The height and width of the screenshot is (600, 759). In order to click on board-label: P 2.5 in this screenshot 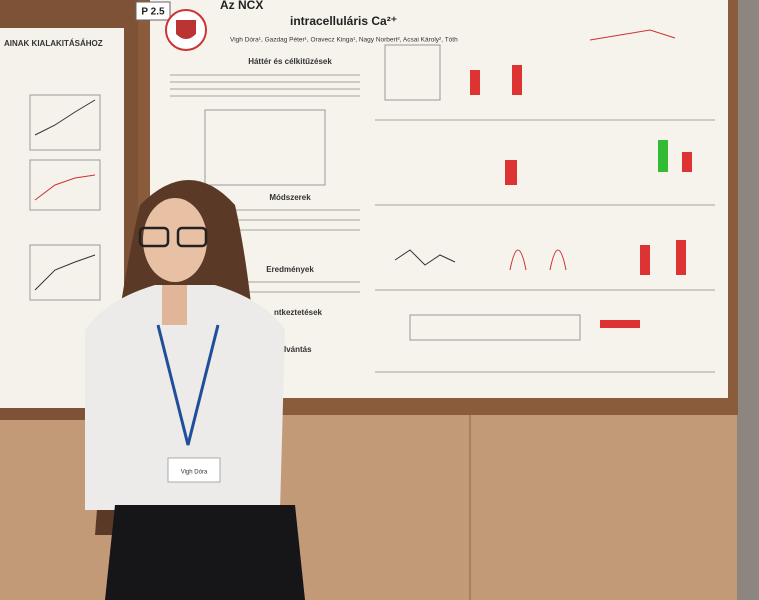, I will do `click(153, 12)`.